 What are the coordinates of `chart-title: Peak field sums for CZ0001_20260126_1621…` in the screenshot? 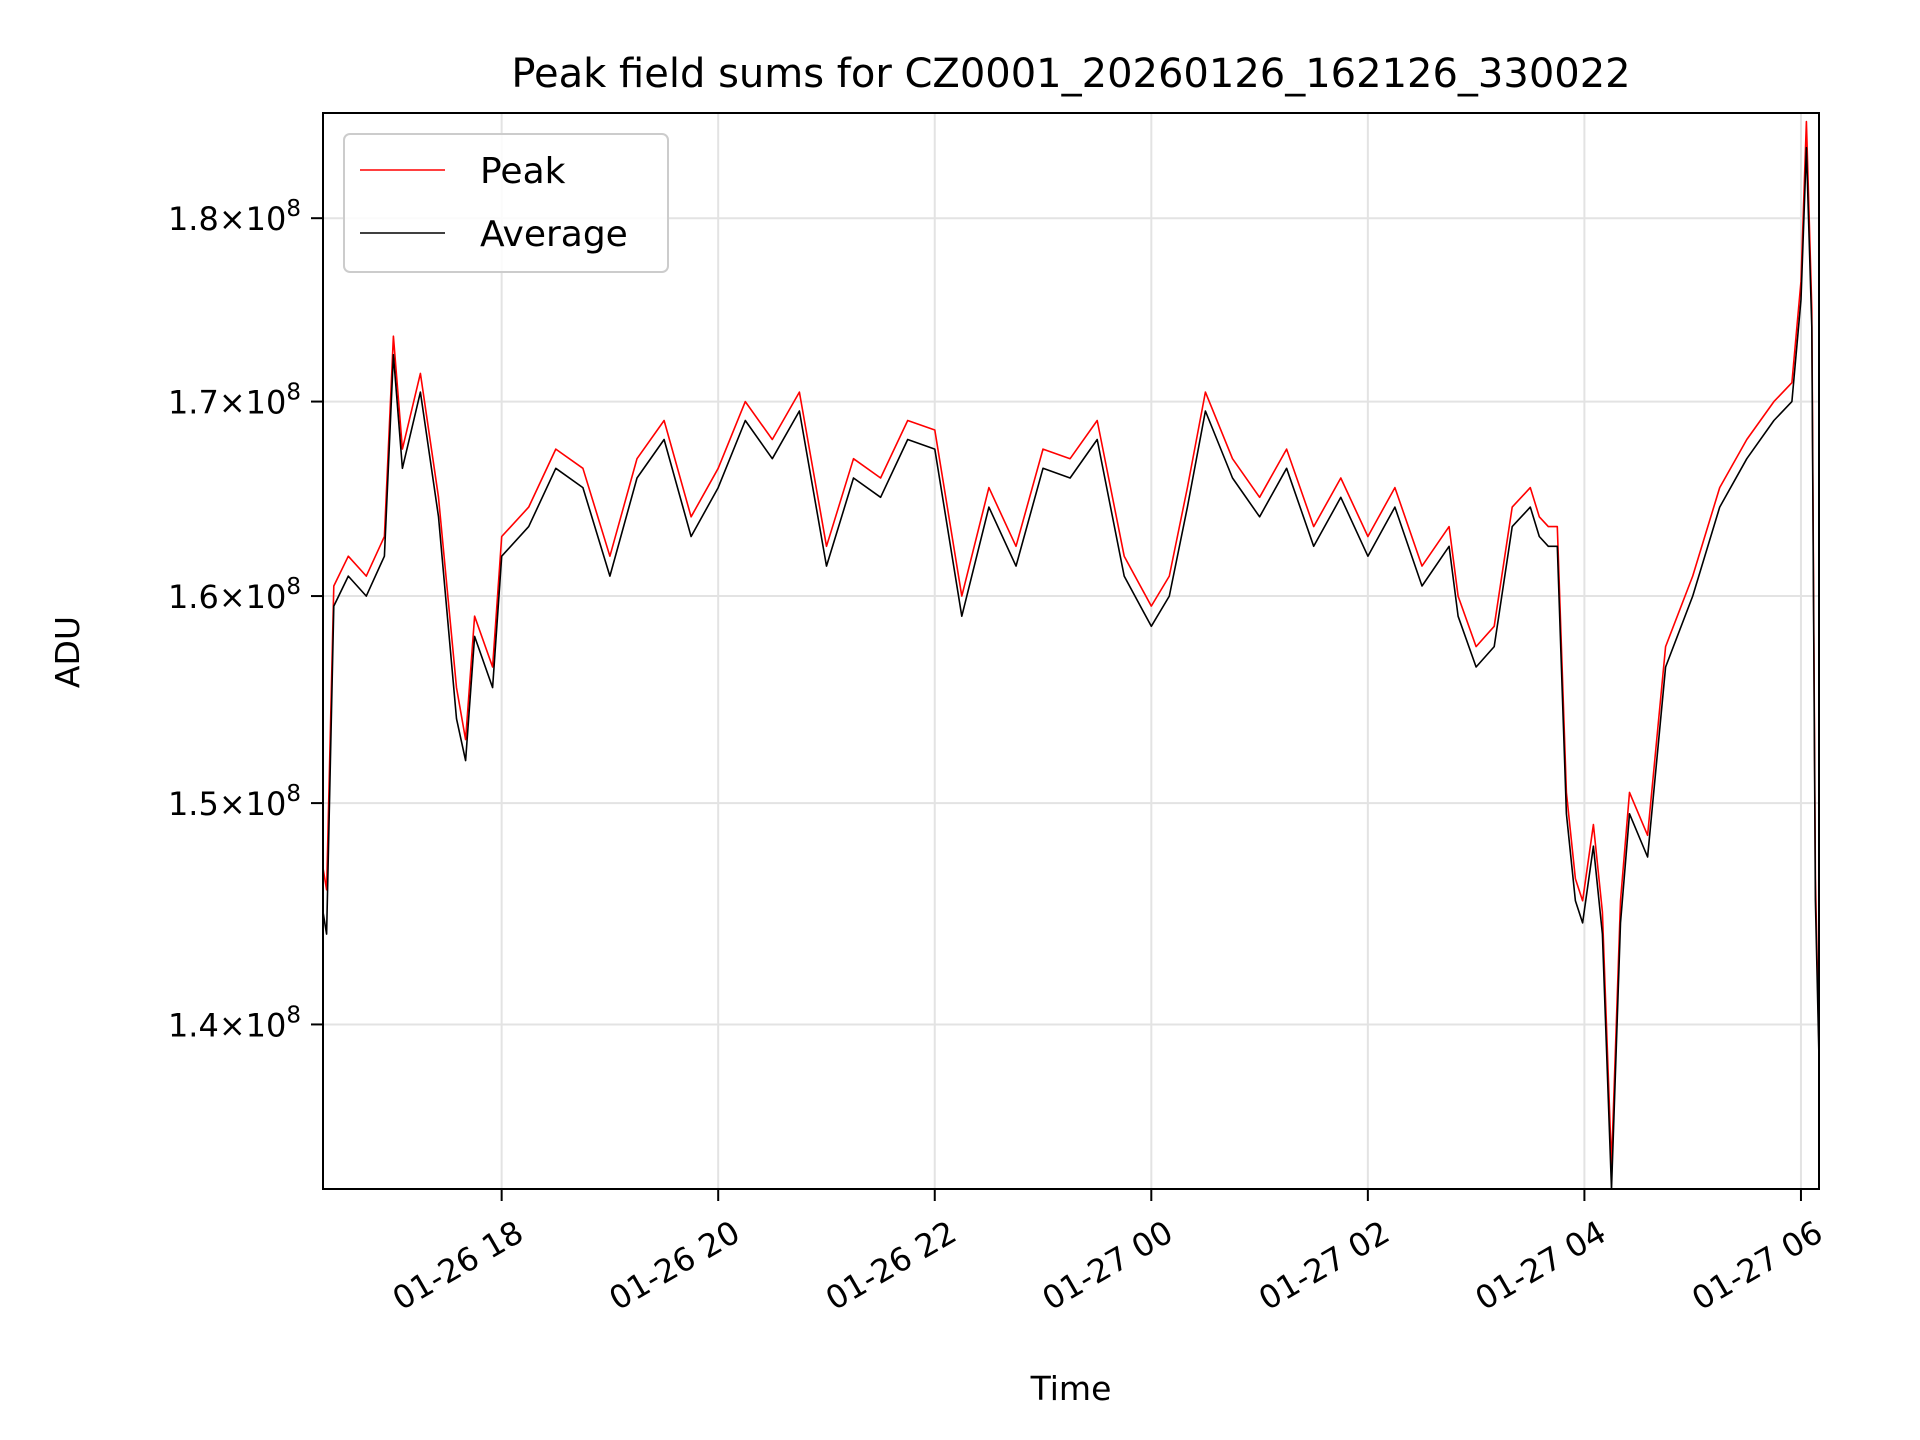 It's located at (1070, 74).